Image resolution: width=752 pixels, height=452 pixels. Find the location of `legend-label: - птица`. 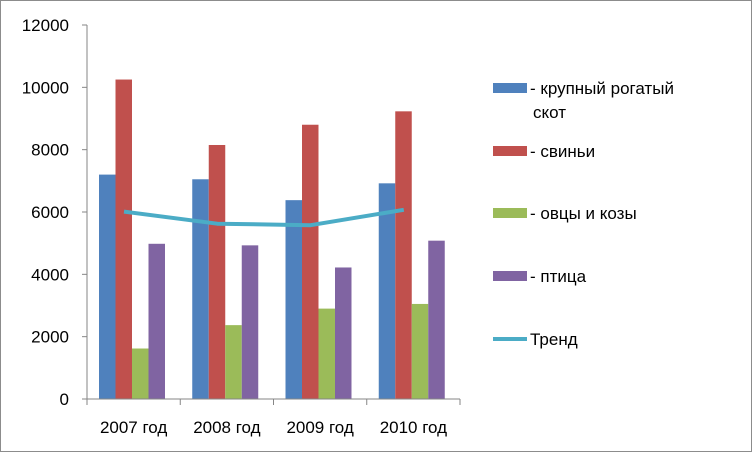

legend-label: - птица is located at coordinates (558, 276).